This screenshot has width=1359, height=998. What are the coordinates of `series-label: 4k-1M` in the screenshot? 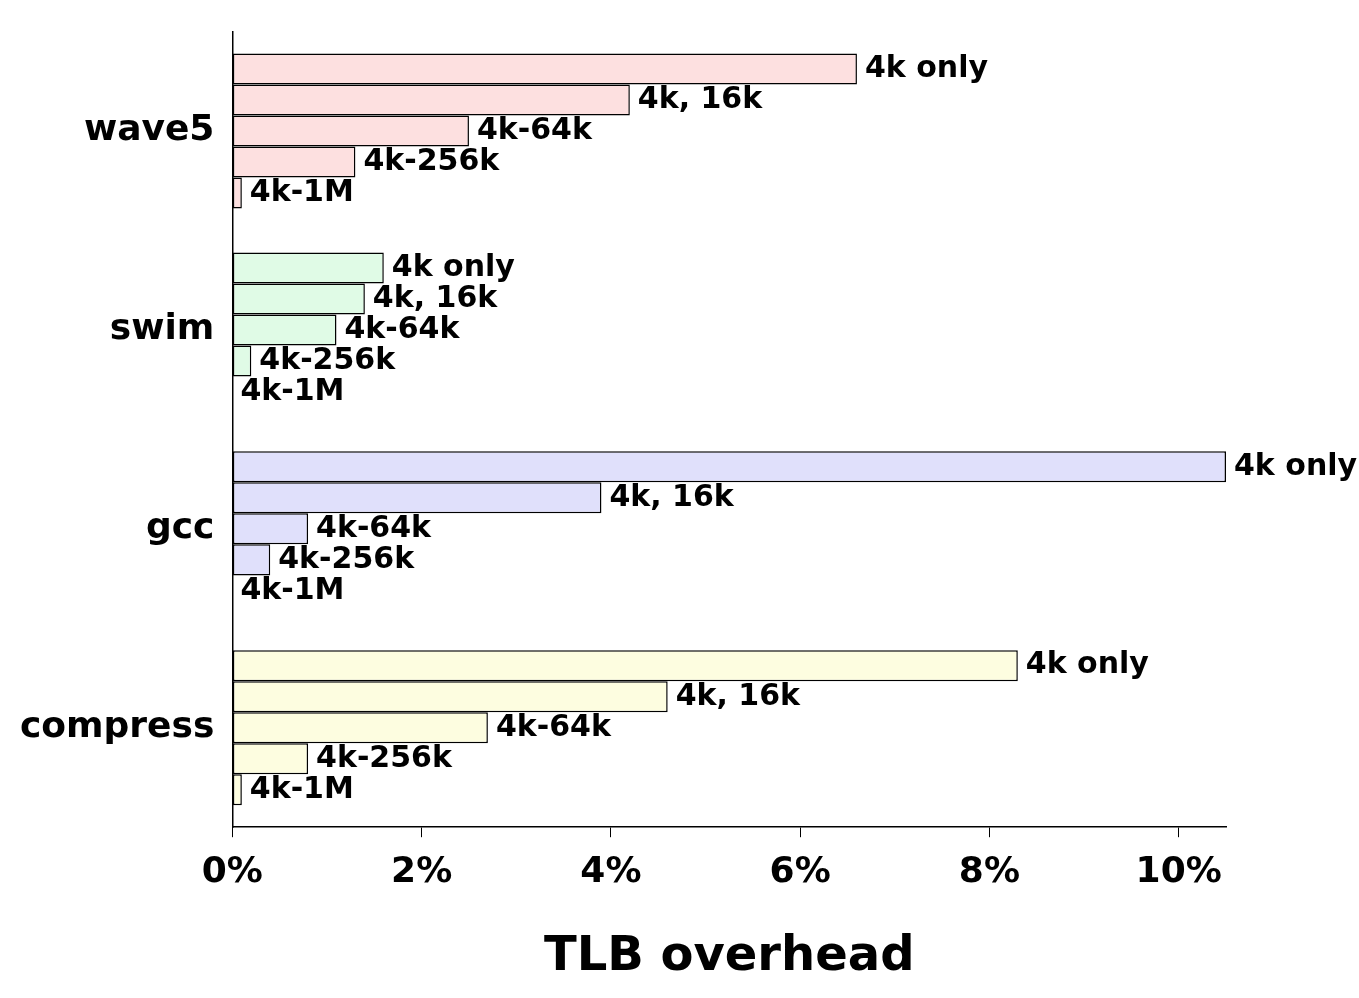 It's located at (301, 190).